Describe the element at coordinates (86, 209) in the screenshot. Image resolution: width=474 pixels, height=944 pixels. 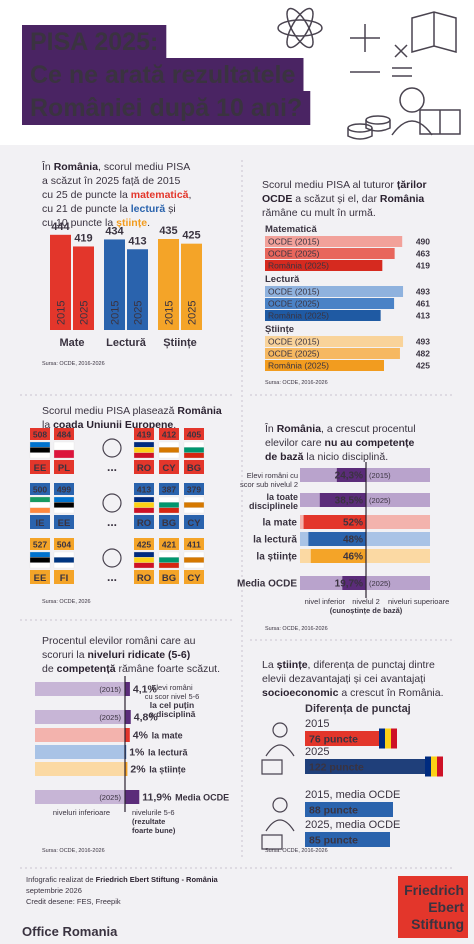
I see `text-run: cu 21 de puncte la` at that location.